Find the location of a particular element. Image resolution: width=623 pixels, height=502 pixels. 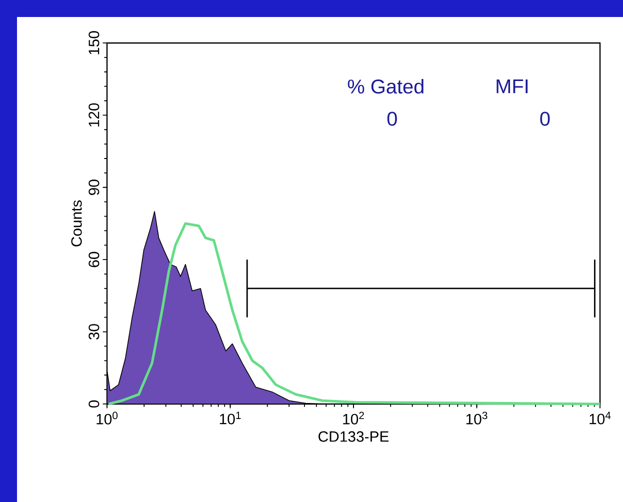

x-tick-label: 10$^{3}$ is located at coordinates (477, 418).